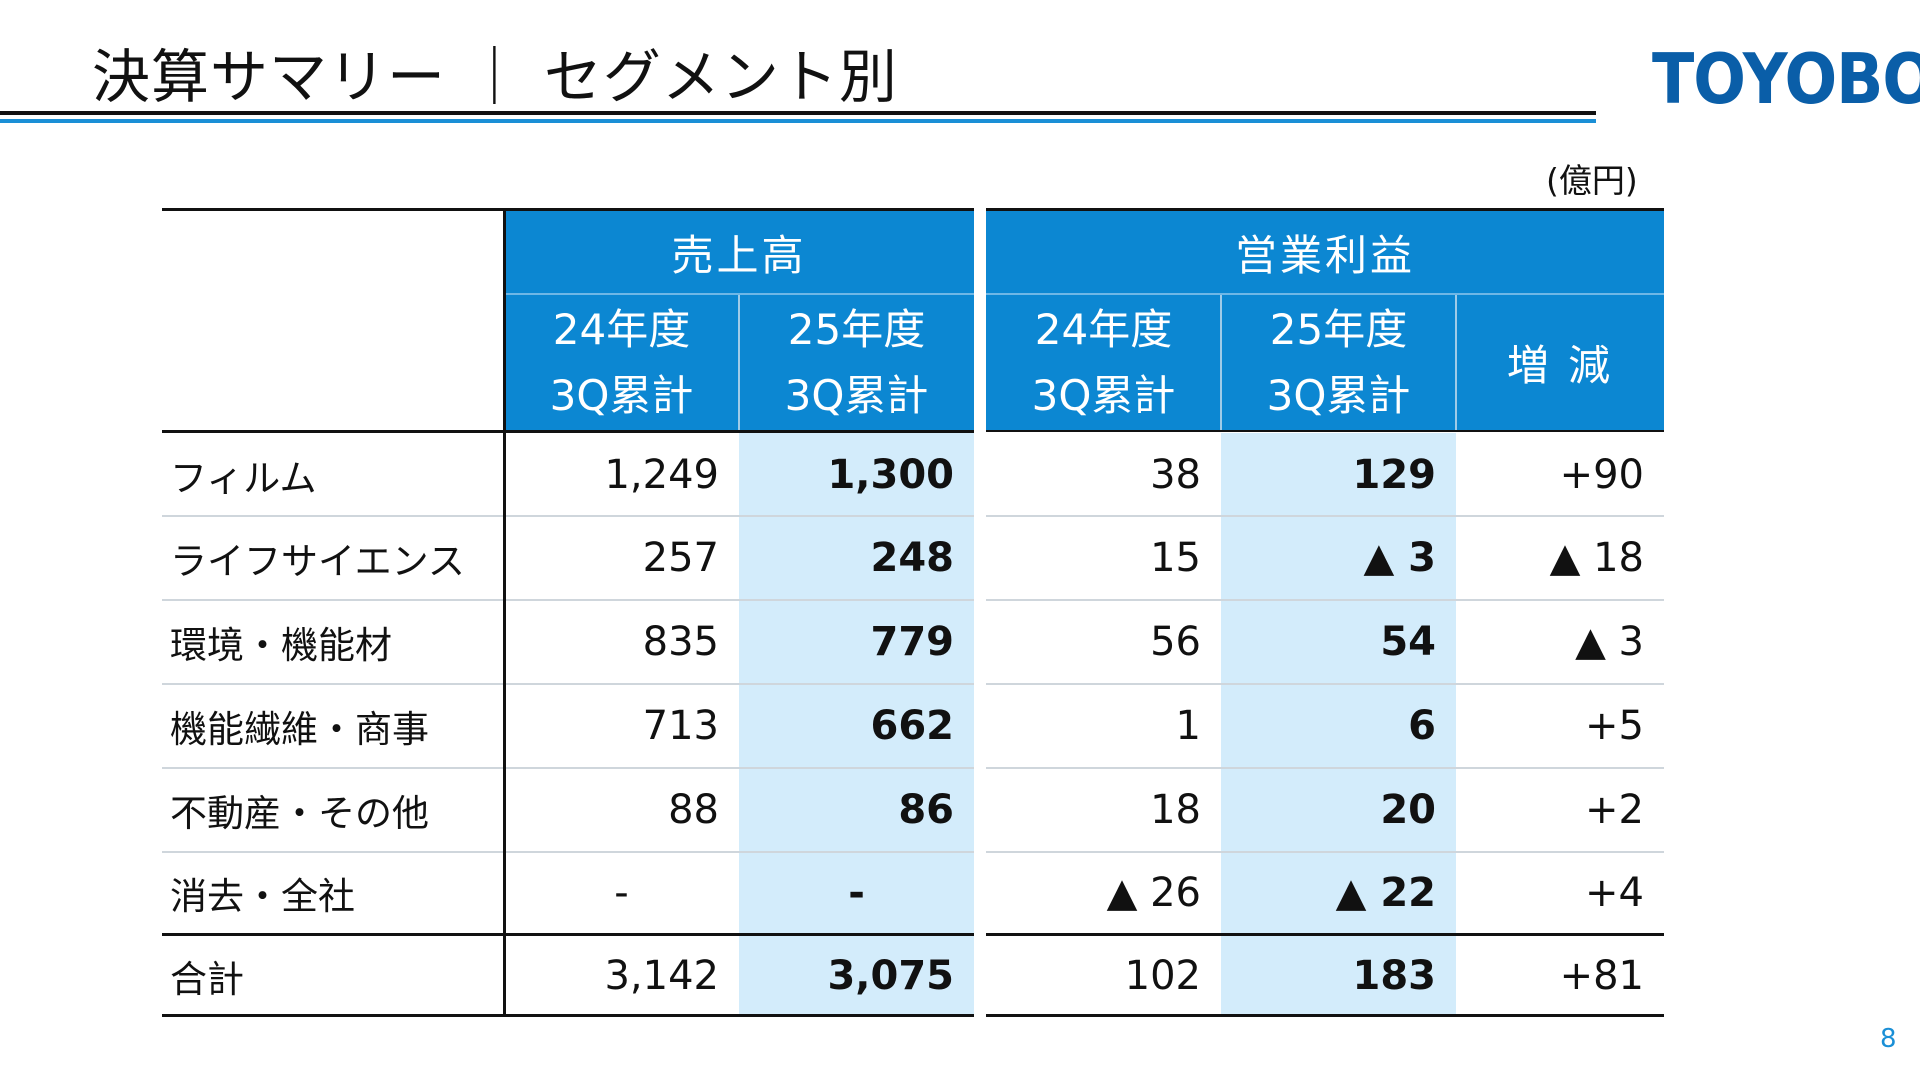 Image resolution: width=1920 pixels, height=1080 pixels. What do you see at coordinates (1325, 1015) in the screenshot?
I see `table-bottom-border-right` at bounding box center [1325, 1015].